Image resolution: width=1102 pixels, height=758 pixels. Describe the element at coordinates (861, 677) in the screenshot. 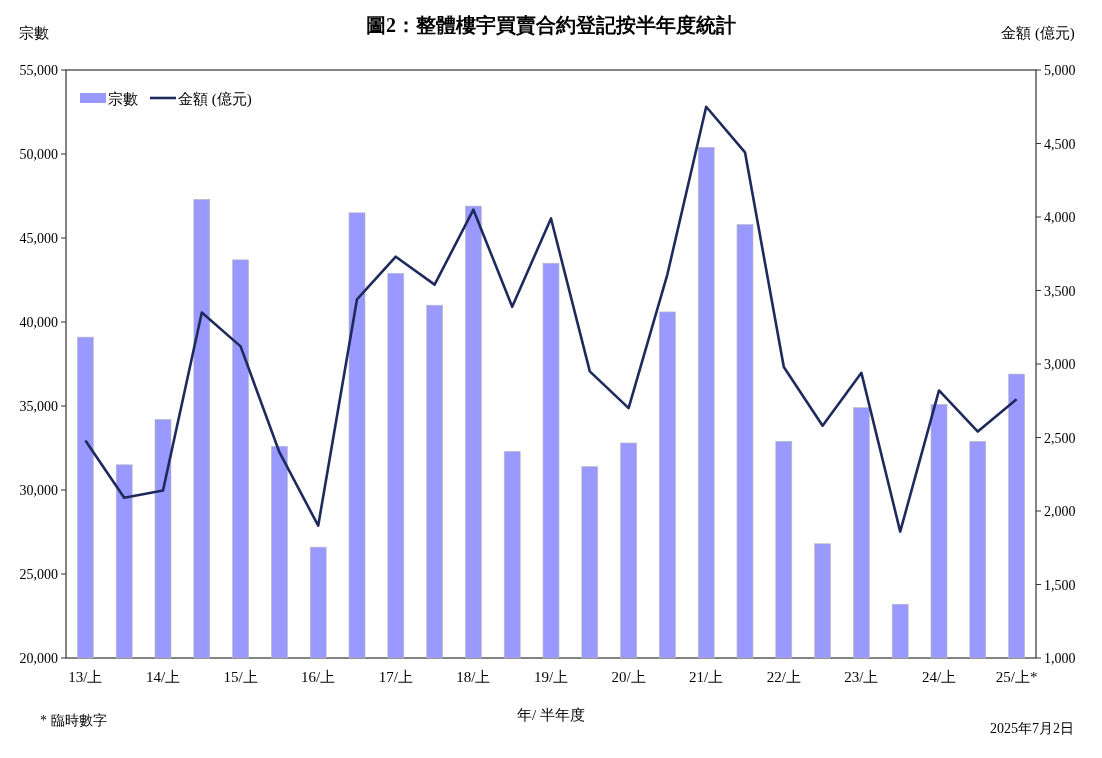

I see `x-tick-label: 23/上` at that location.